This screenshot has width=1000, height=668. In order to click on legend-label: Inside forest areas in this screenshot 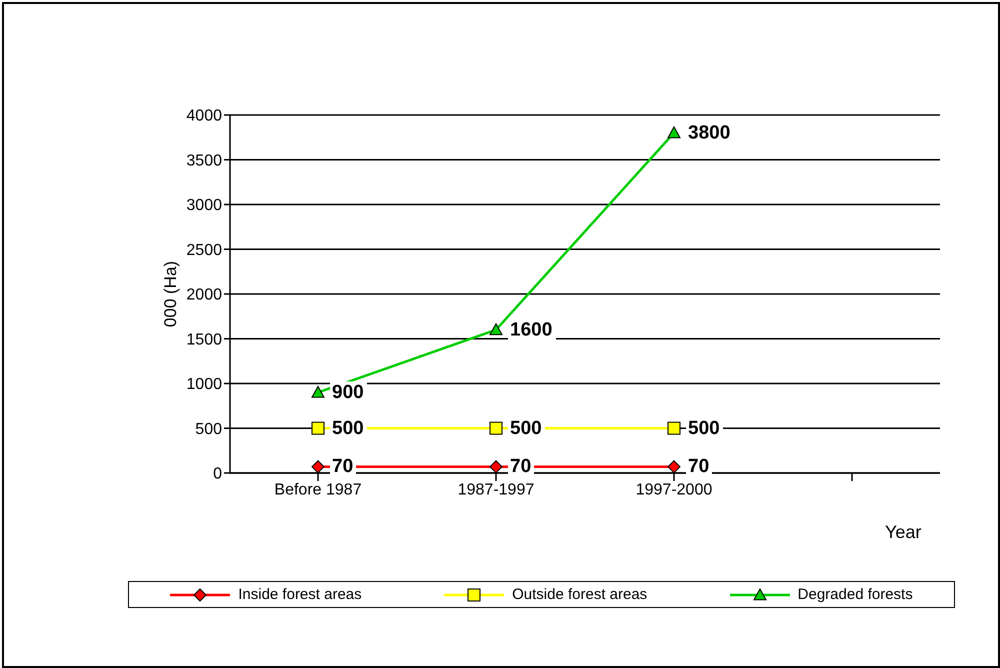, I will do `click(300, 594)`.